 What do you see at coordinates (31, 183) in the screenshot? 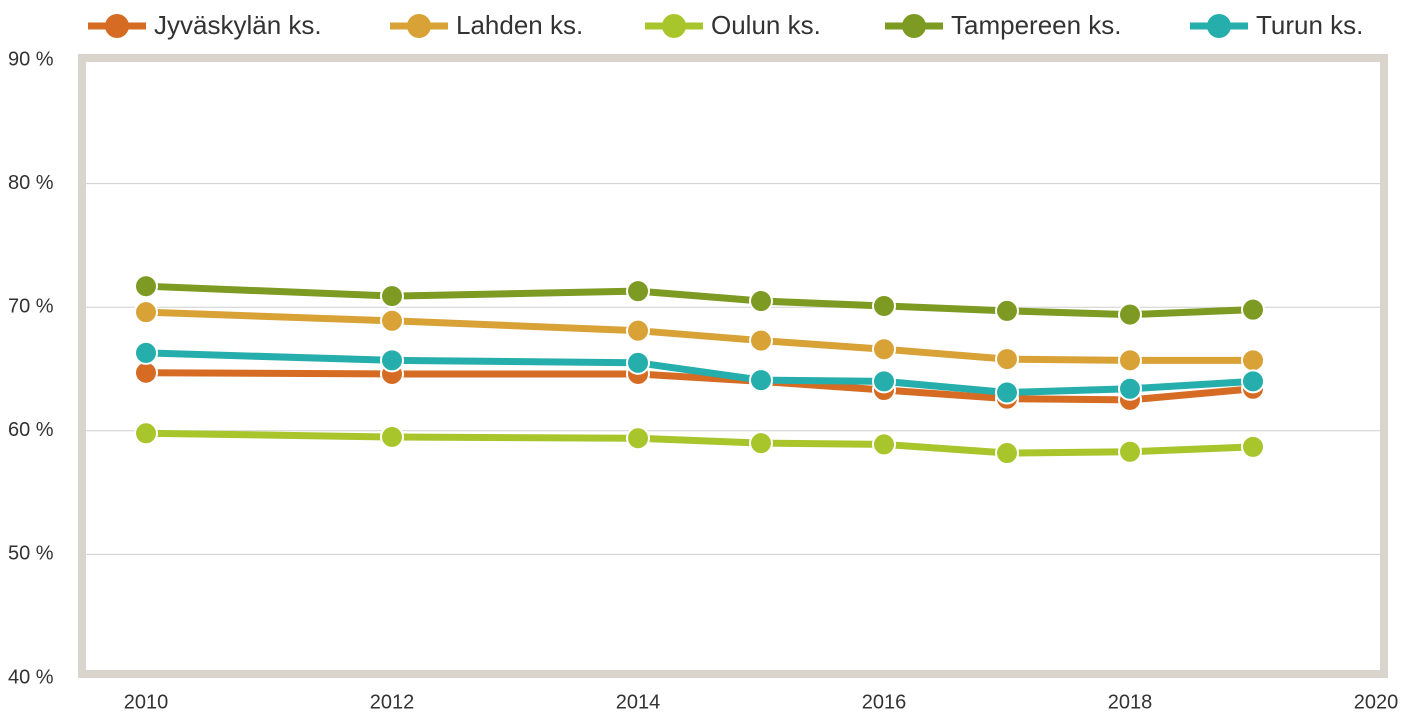
I see `y-tick-label: 80 %` at bounding box center [31, 183].